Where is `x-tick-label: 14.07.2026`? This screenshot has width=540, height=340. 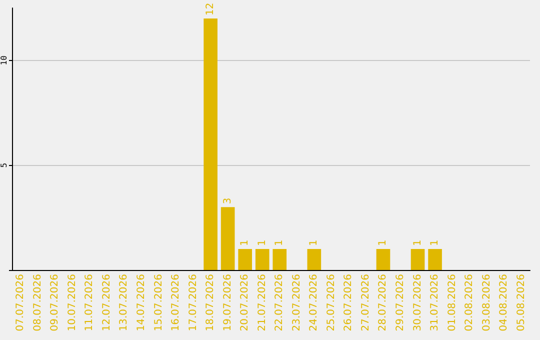 x-tick-label: 14.07.2026 is located at coordinates (141, 303).